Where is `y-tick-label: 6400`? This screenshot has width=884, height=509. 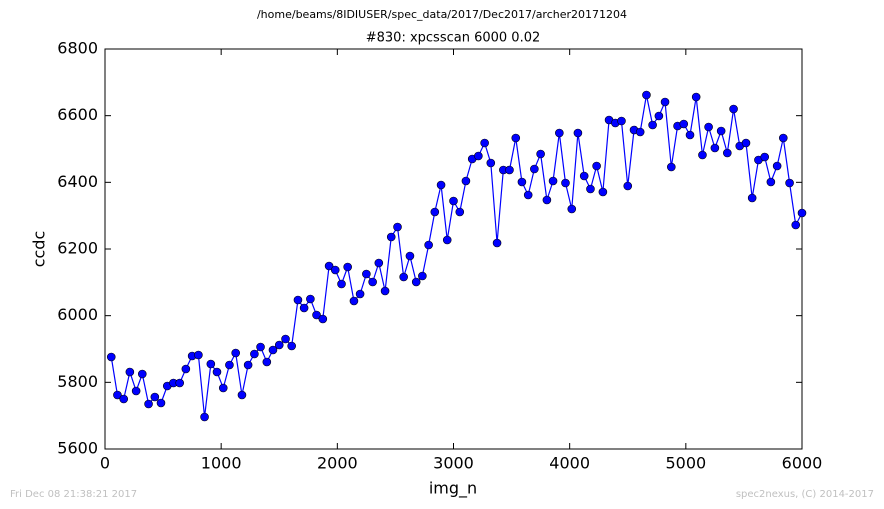
y-tick-label: 6400 is located at coordinates (77, 181).